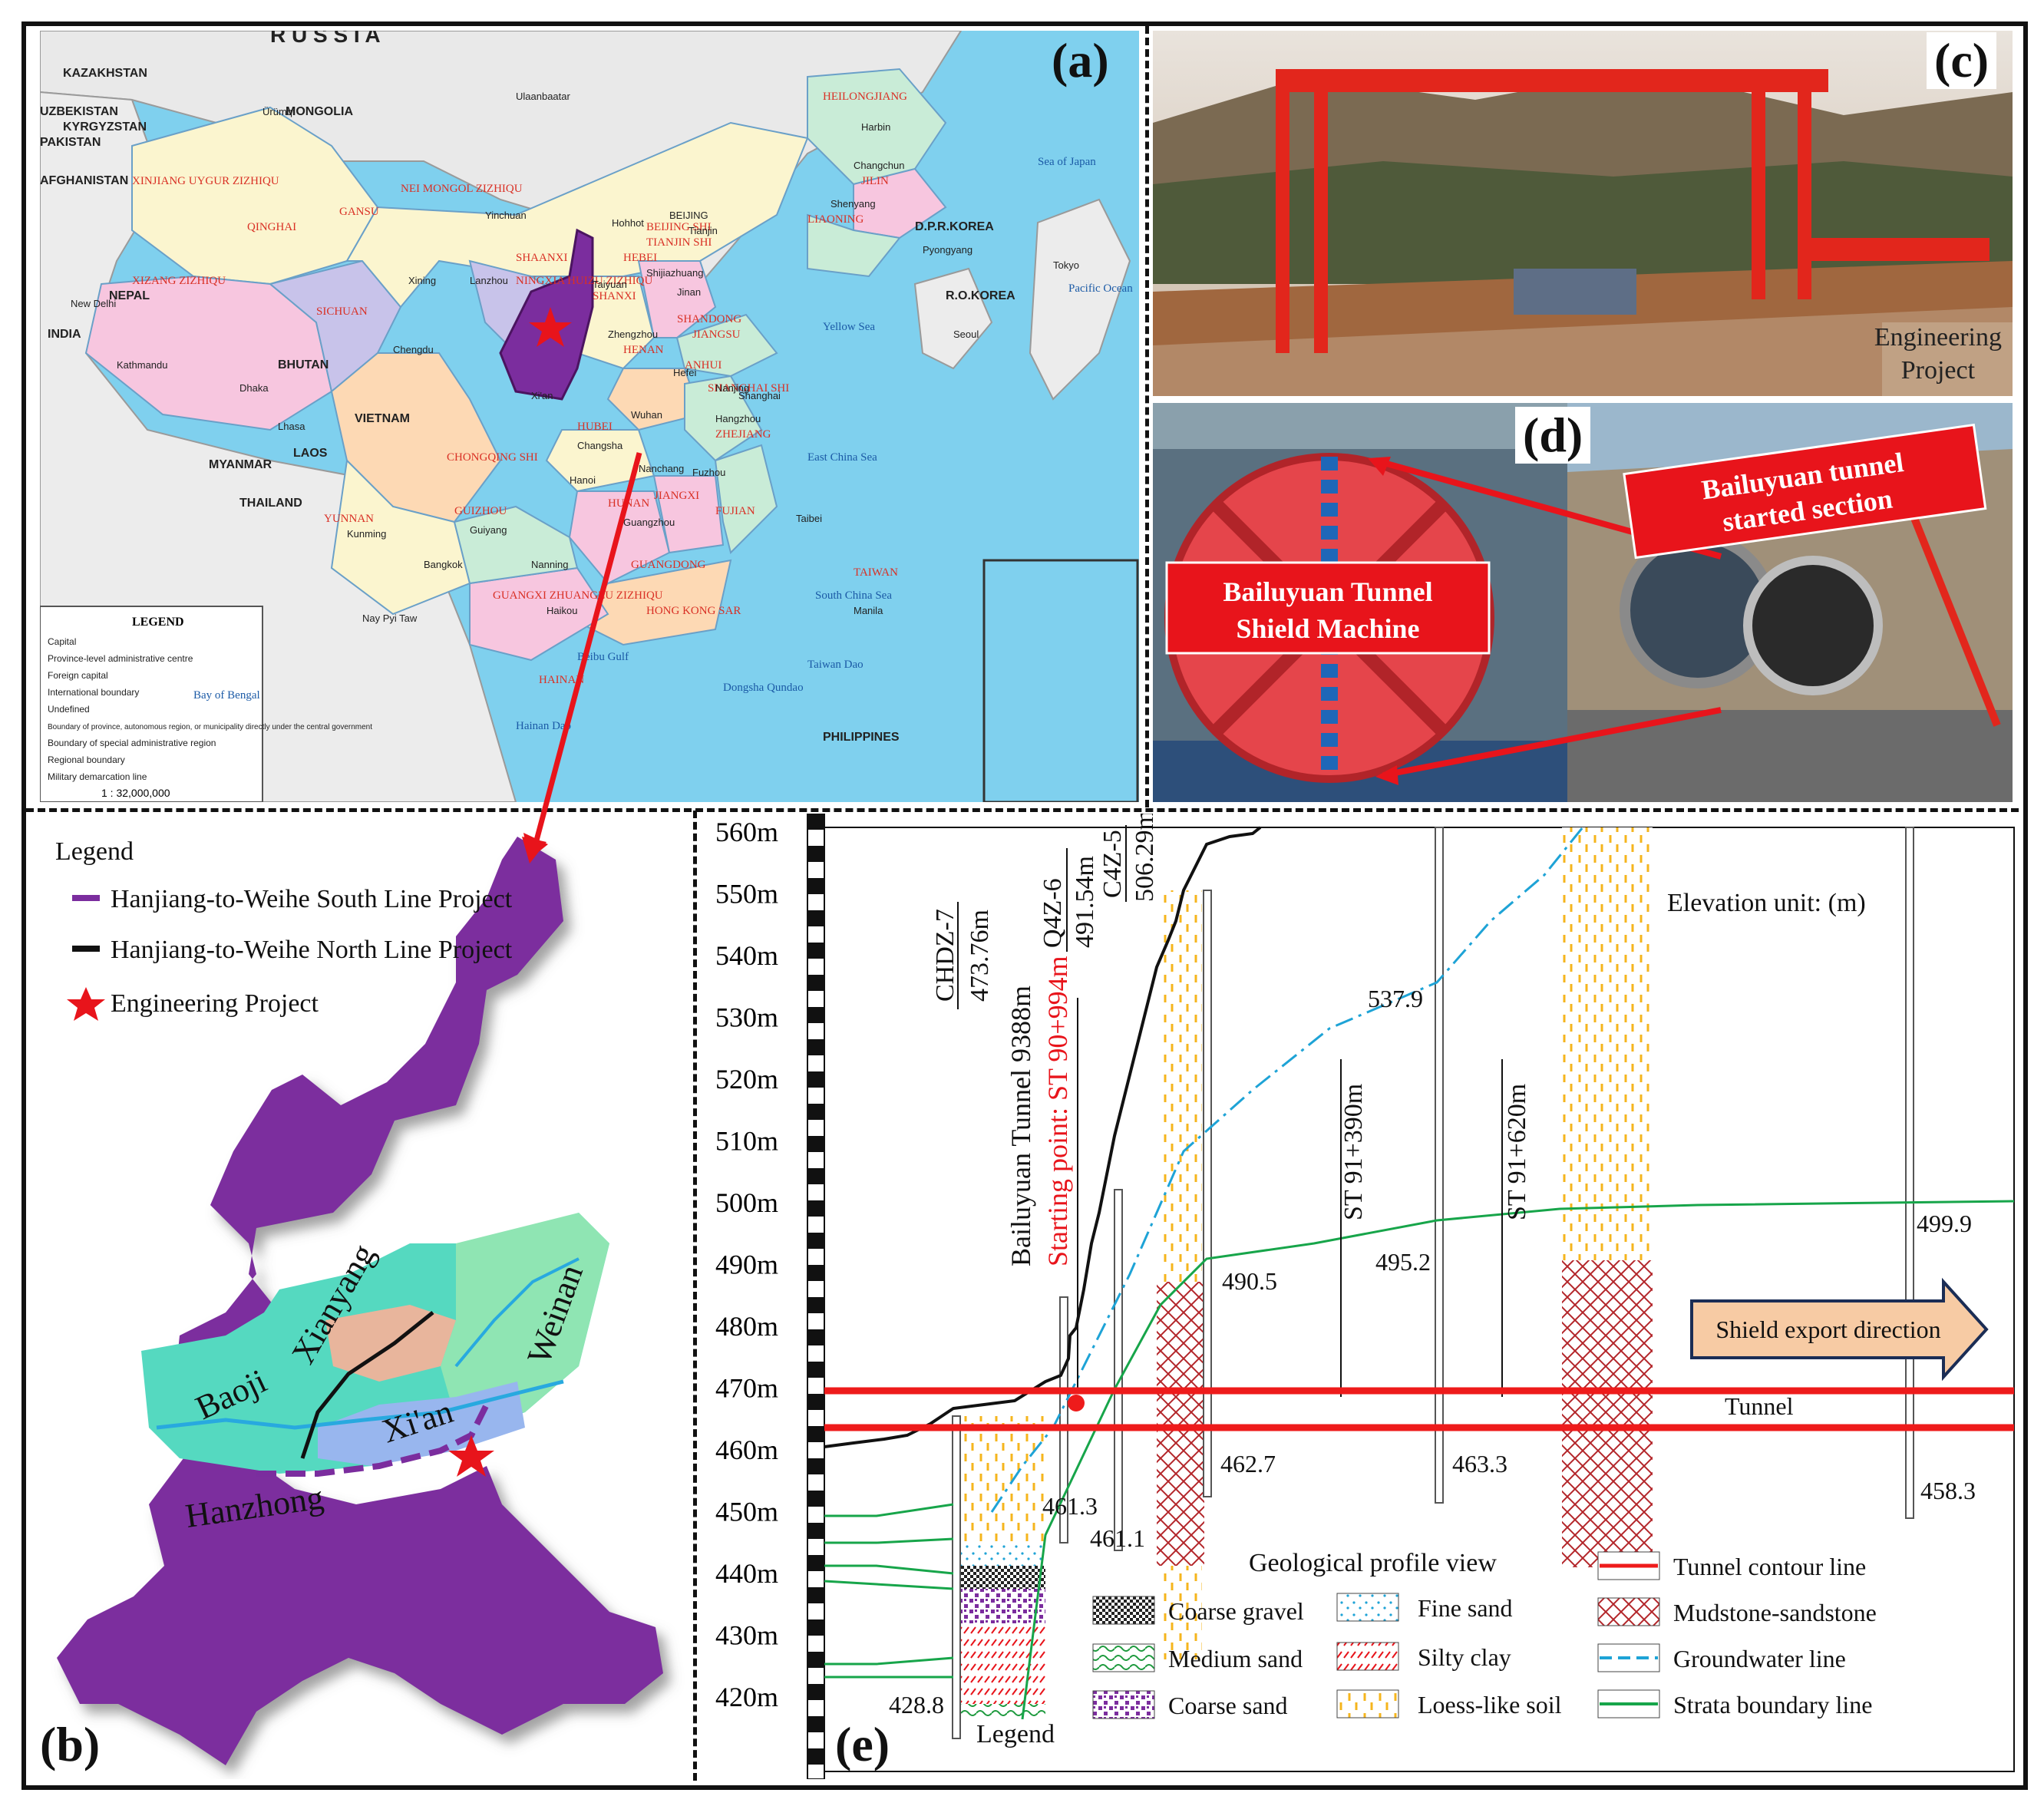 The image size is (2044, 1806). I want to click on region-label: GANSU, so click(359, 212).